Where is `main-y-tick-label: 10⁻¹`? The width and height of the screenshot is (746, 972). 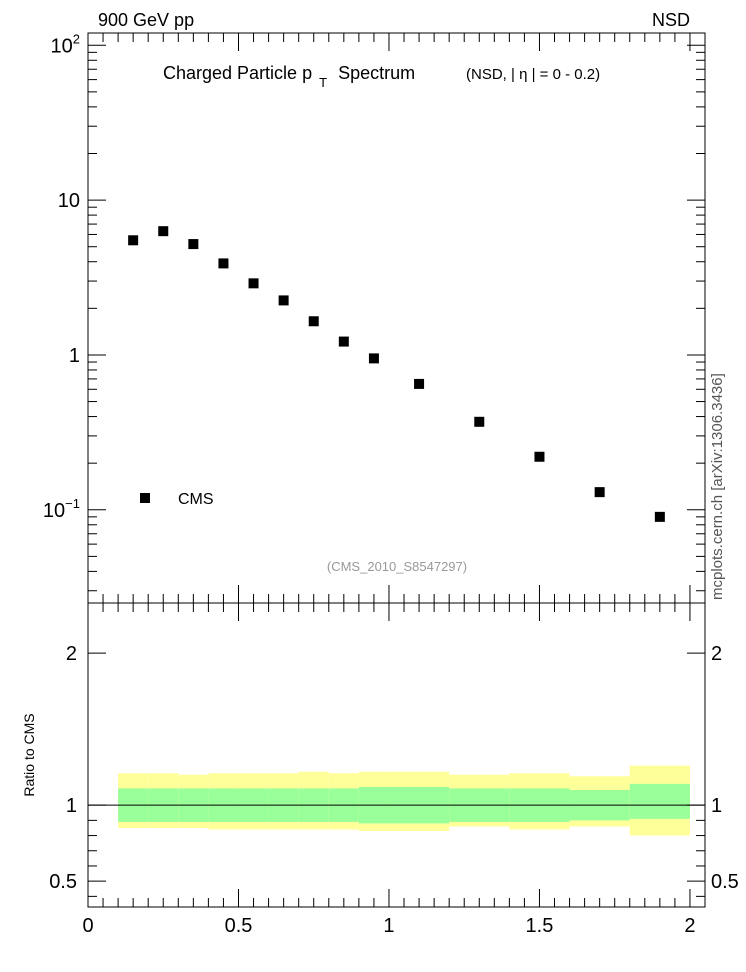
main-y-tick-label: 10⁻¹ is located at coordinates (61, 509).